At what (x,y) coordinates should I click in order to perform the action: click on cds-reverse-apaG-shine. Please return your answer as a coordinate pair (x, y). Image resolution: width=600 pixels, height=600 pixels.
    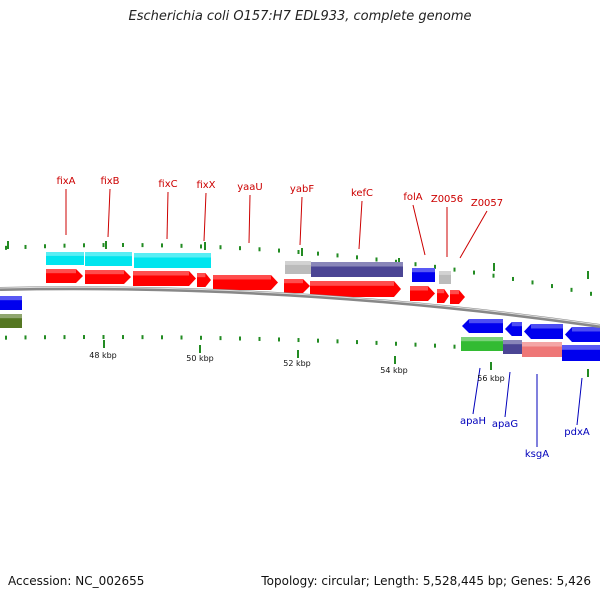
    Looking at the image, I should click on (516, 324).